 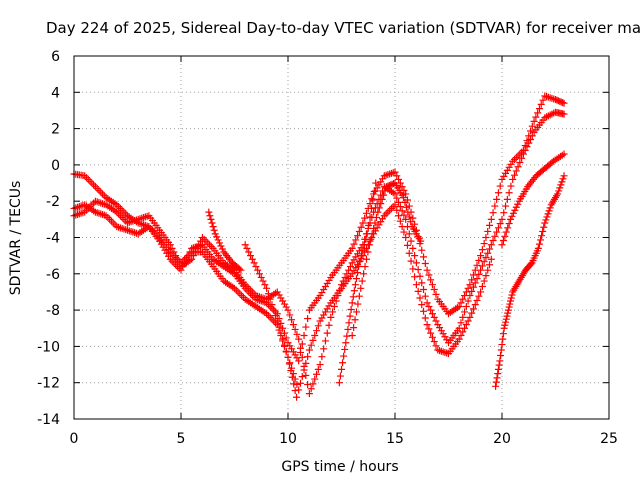 What do you see at coordinates (288, 439) in the screenshot?
I see `x-tick-label: 10` at bounding box center [288, 439].